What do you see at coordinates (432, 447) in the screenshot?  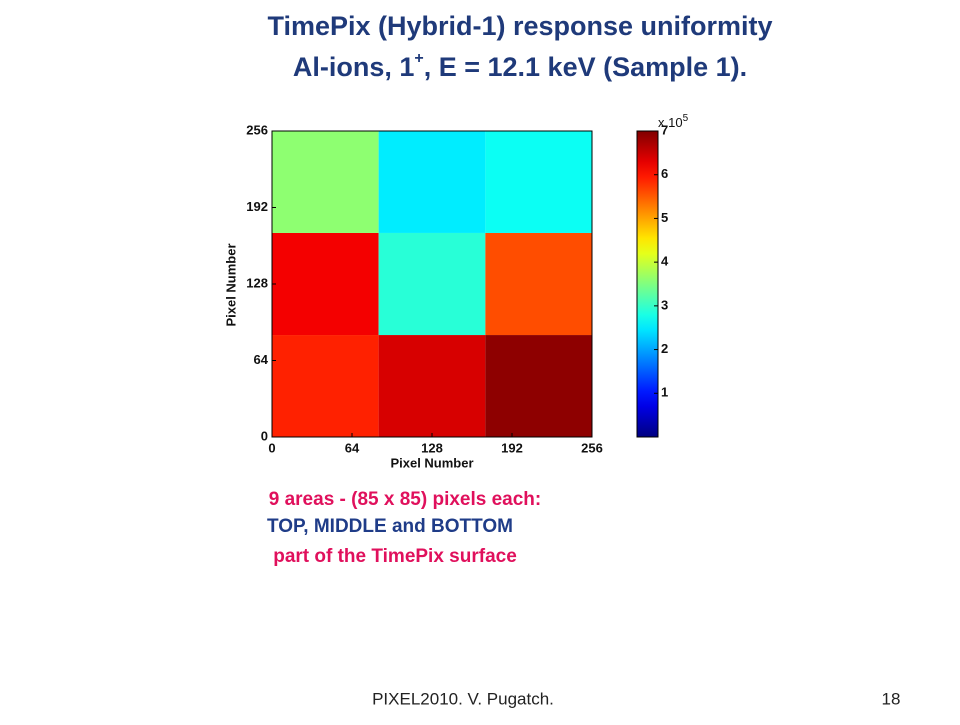 I see `x-tick-label: 128` at bounding box center [432, 447].